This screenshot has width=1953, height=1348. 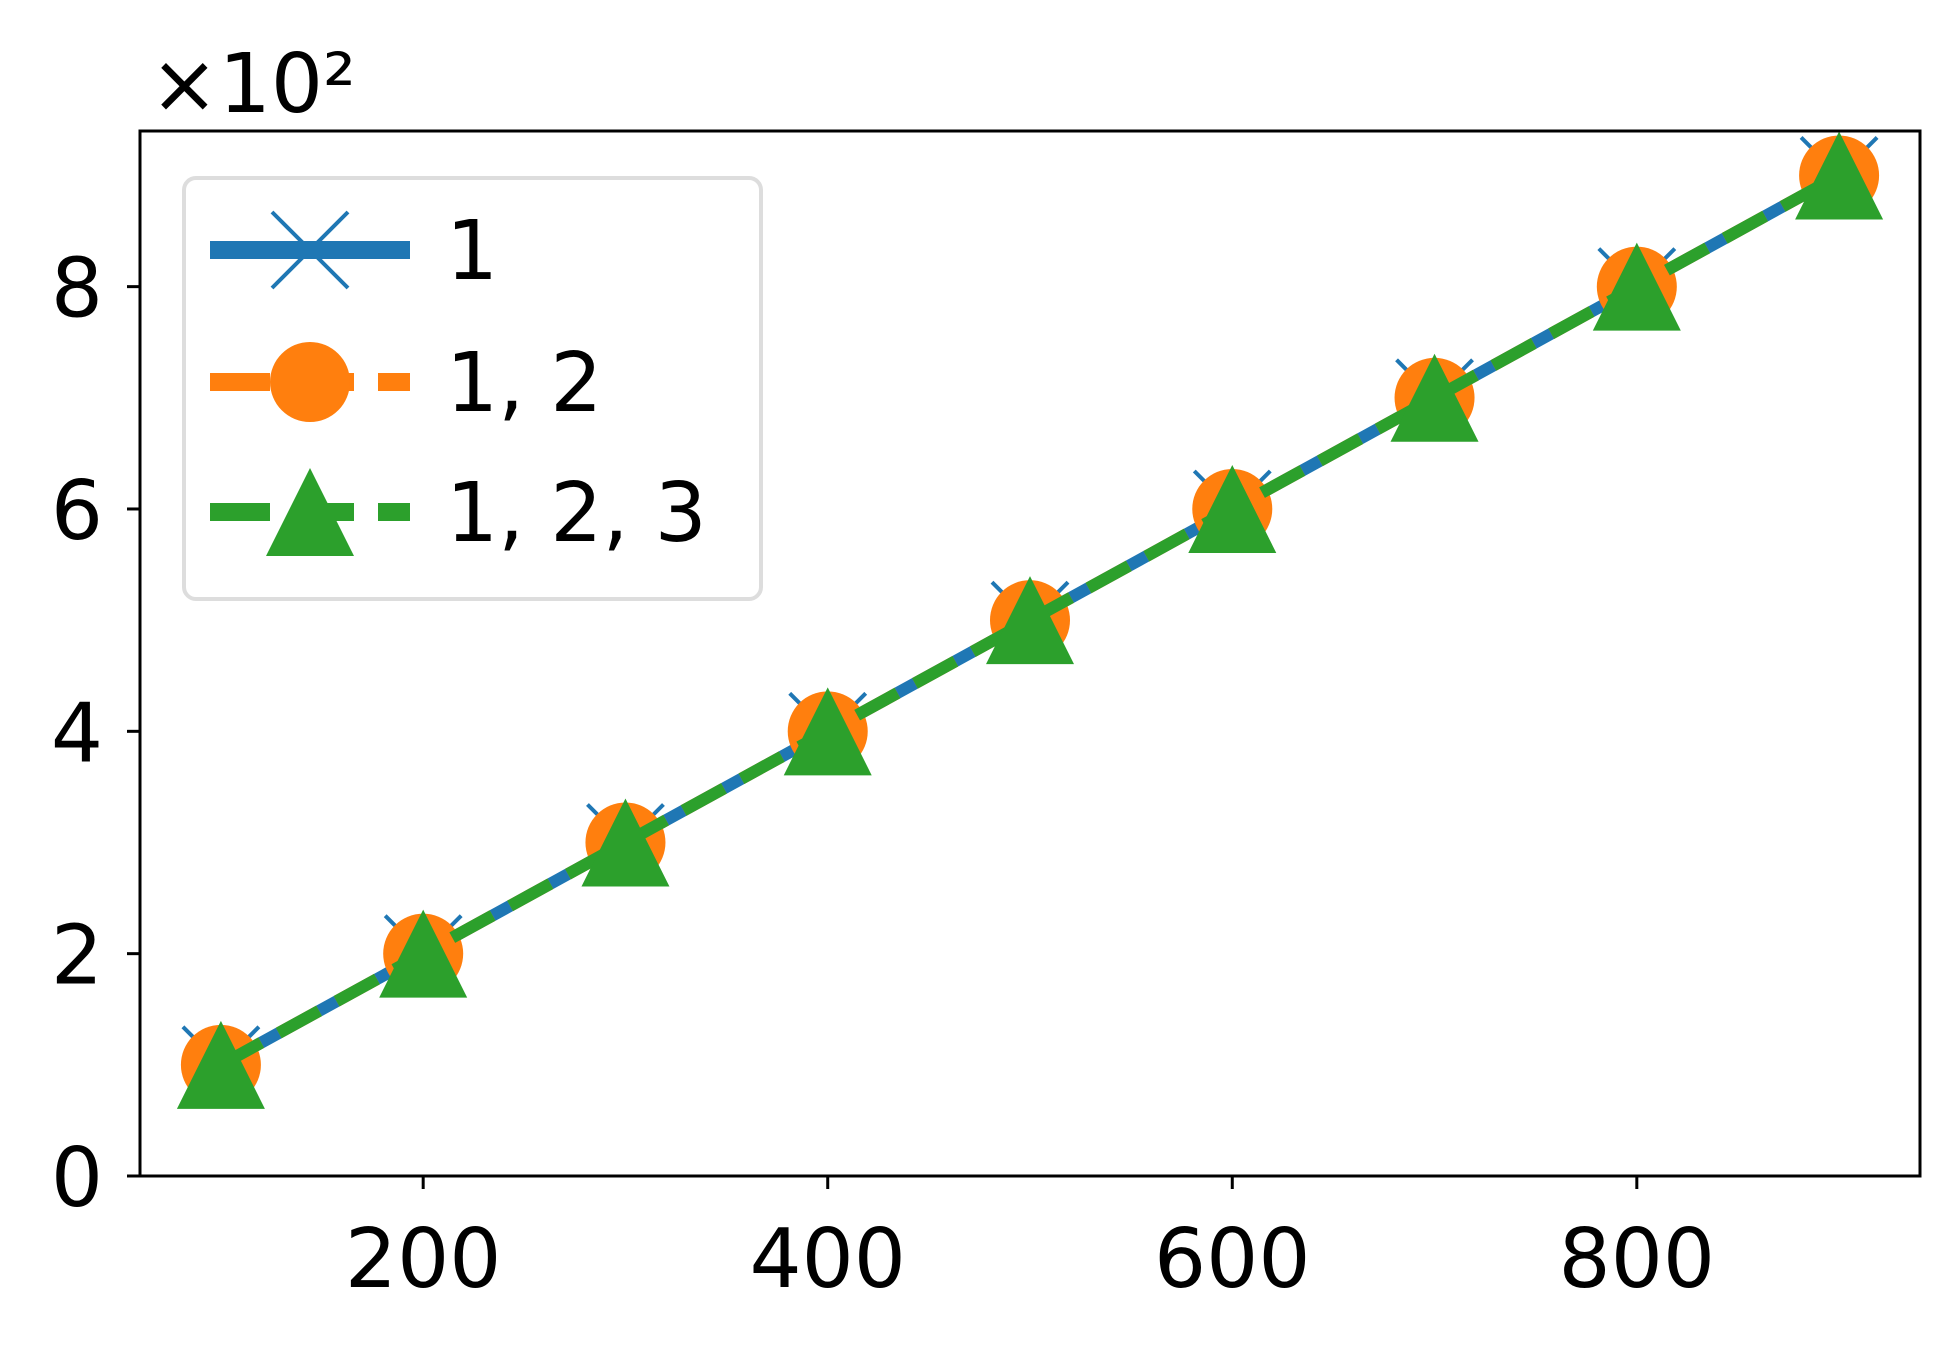 What do you see at coordinates (827, 1259) in the screenshot?
I see `x-tick-label: 400` at bounding box center [827, 1259].